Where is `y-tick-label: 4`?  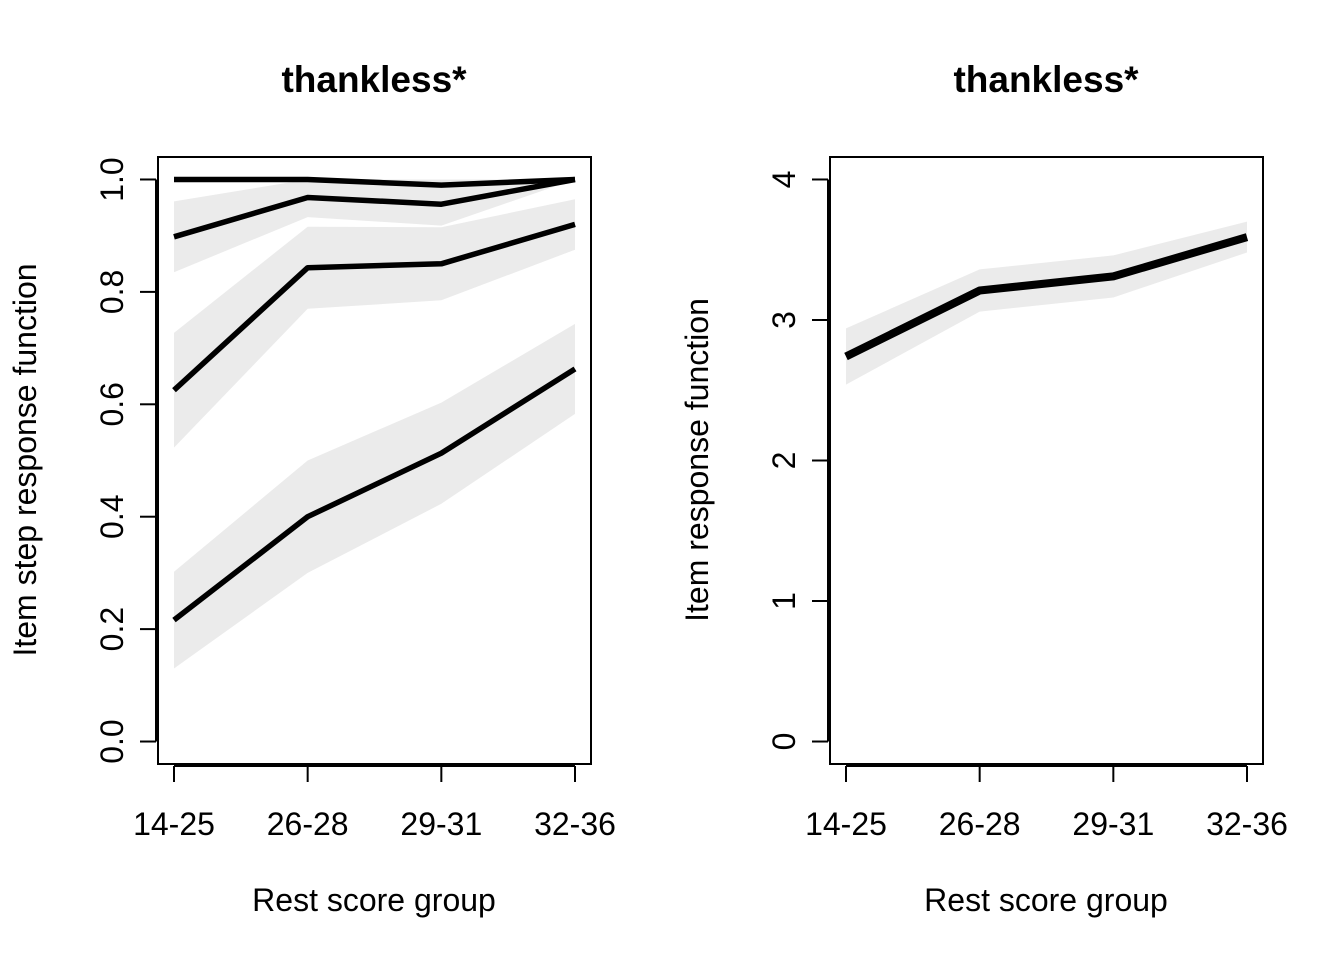
y-tick-label: 4 is located at coordinates (784, 180).